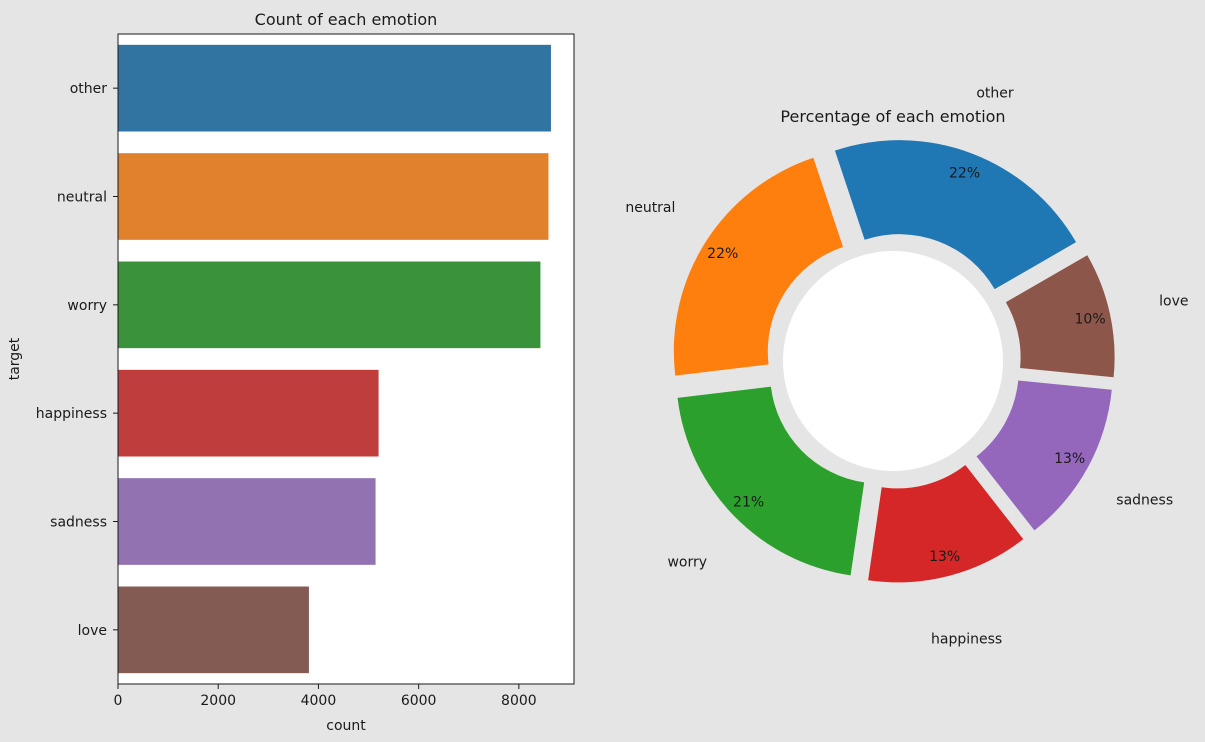 The height and width of the screenshot is (742, 1205). I want to click on bar-love, so click(213, 630).